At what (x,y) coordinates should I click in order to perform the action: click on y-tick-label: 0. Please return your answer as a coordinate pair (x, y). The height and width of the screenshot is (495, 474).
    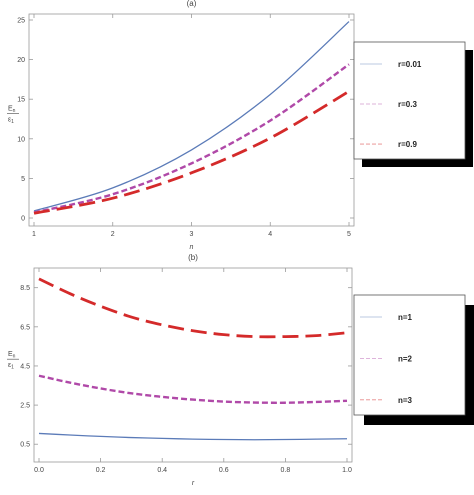
    Looking at the image, I should click on (23, 219).